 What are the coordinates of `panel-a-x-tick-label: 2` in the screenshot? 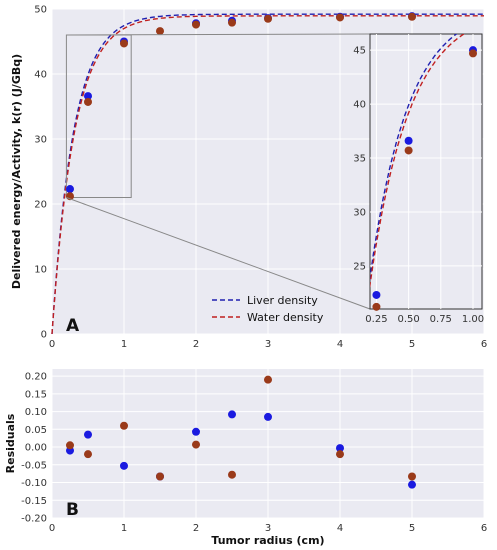 It's located at (196, 344).